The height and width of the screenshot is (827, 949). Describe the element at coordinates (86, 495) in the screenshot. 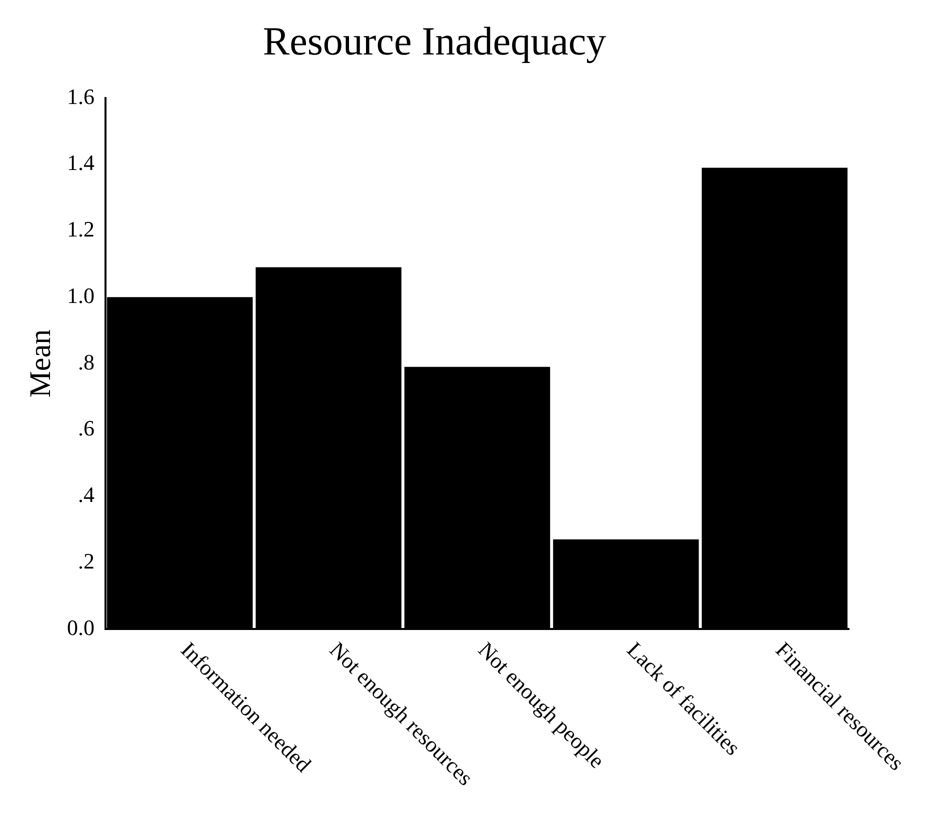

I see `y-tick-label: .4` at that location.